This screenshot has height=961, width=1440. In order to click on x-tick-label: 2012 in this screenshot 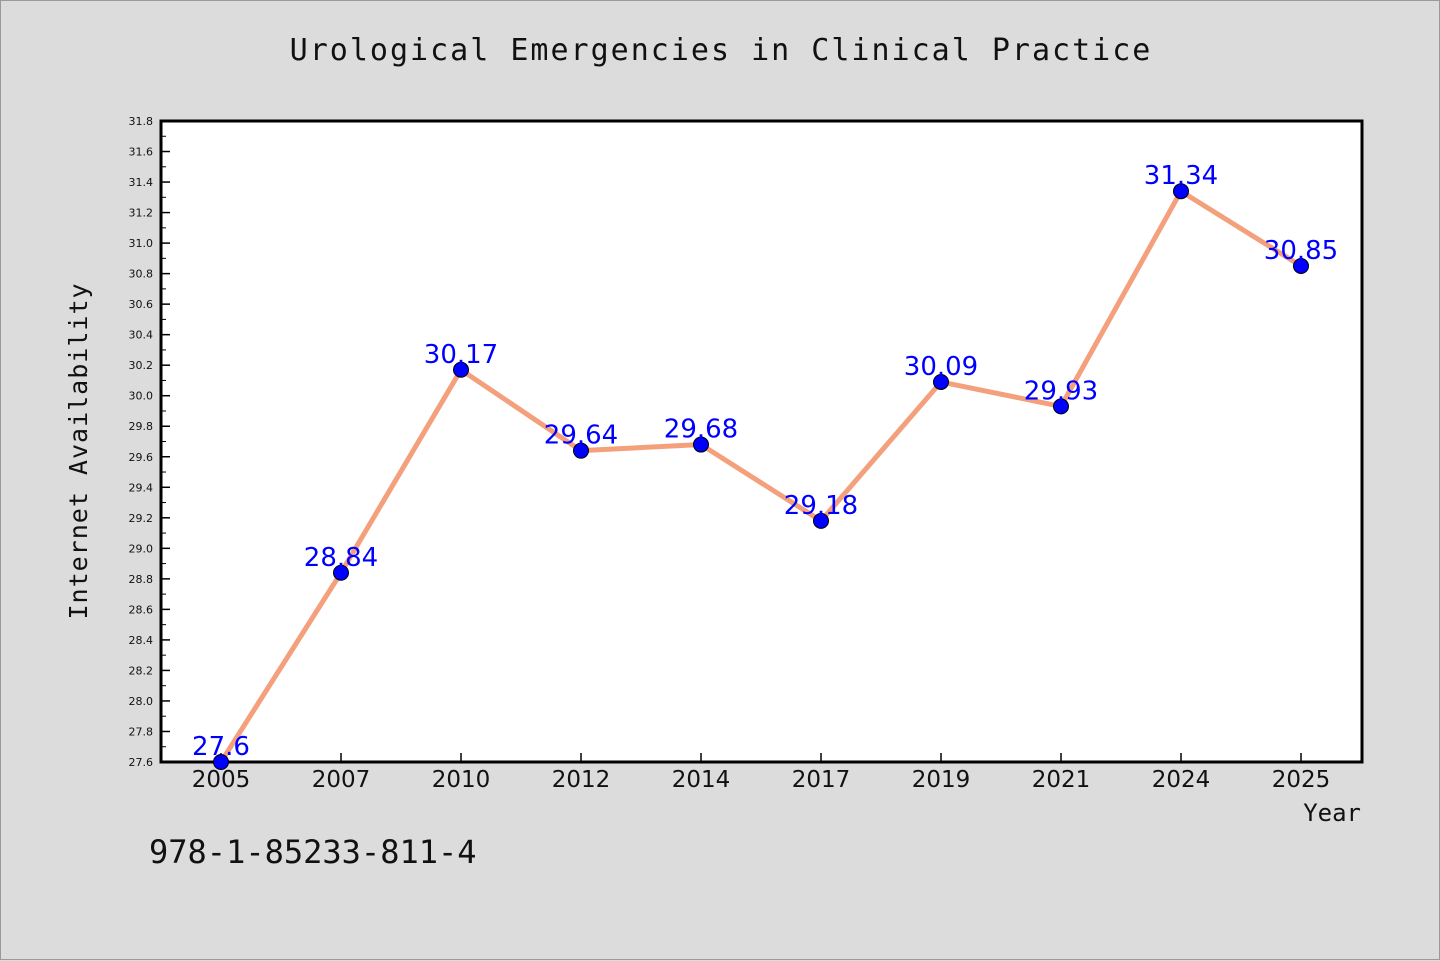, I will do `click(581, 780)`.